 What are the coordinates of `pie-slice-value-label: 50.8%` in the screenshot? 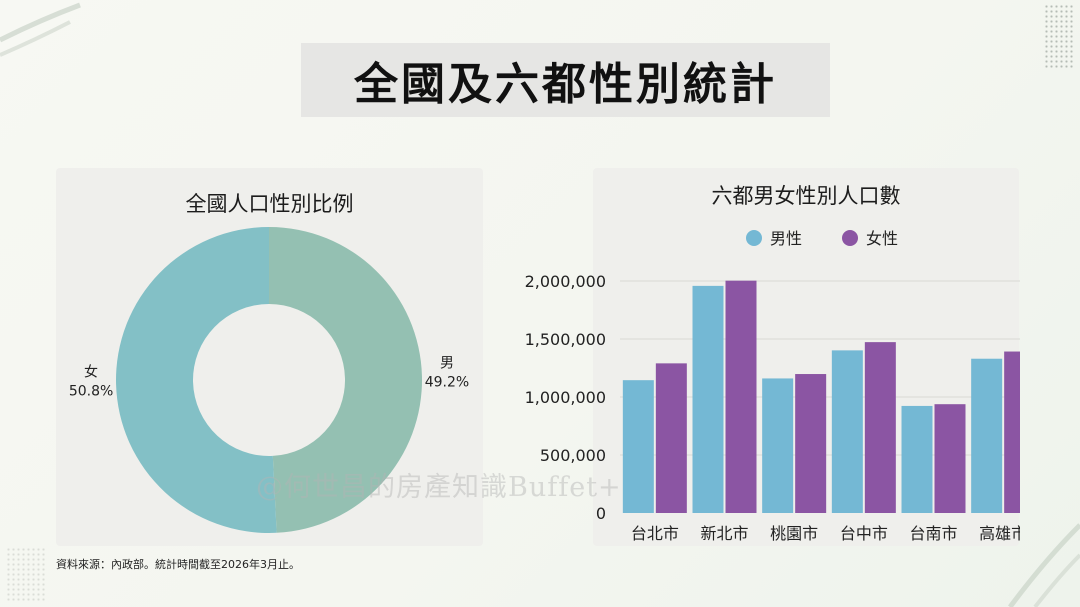 It's located at (91, 391).